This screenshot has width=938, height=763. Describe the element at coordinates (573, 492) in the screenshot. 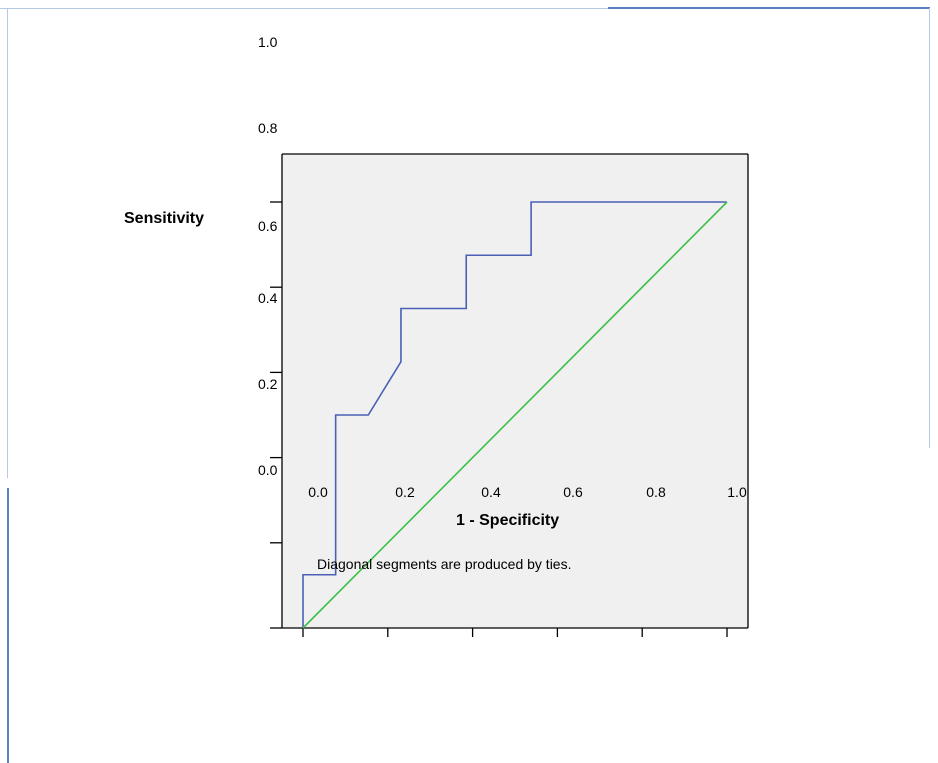

I see `x-tick-label: 0.6` at that location.